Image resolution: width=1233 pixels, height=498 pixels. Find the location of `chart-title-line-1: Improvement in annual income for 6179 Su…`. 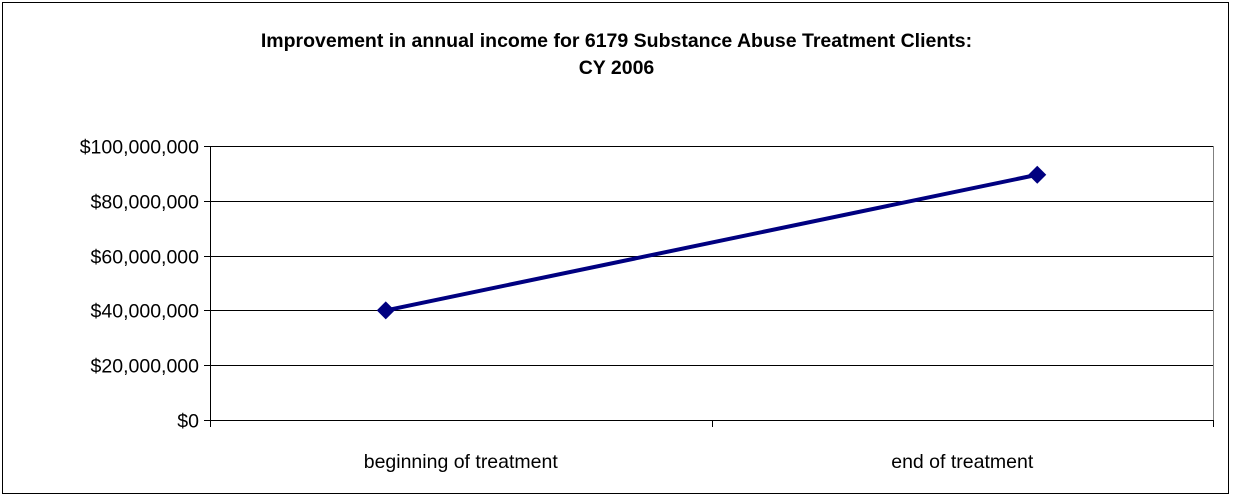

chart-title-line-1: Improvement in annual income for 6179 Su… is located at coordinates (616, 41).